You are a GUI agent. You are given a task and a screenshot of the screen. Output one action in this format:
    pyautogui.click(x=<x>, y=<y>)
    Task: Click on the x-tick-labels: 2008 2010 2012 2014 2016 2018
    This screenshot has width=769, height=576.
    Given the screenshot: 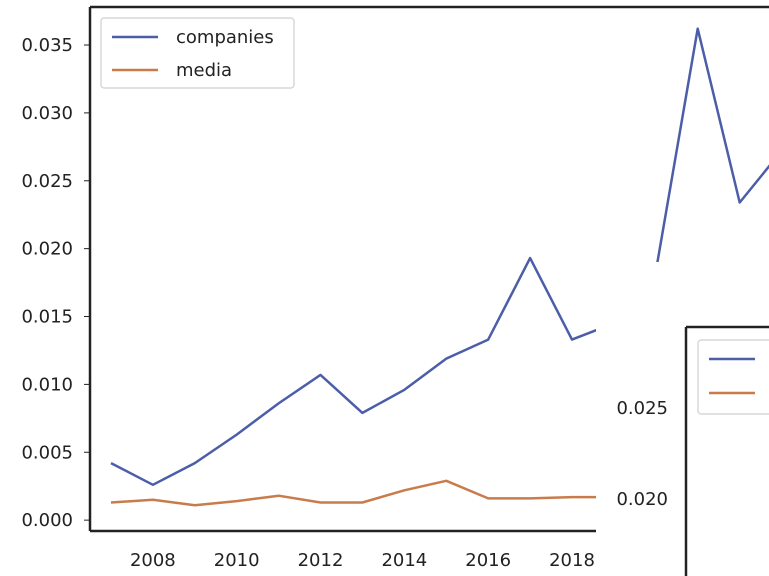 What is the action you would take?
    pyautogui.click(x=362, y=560)
    